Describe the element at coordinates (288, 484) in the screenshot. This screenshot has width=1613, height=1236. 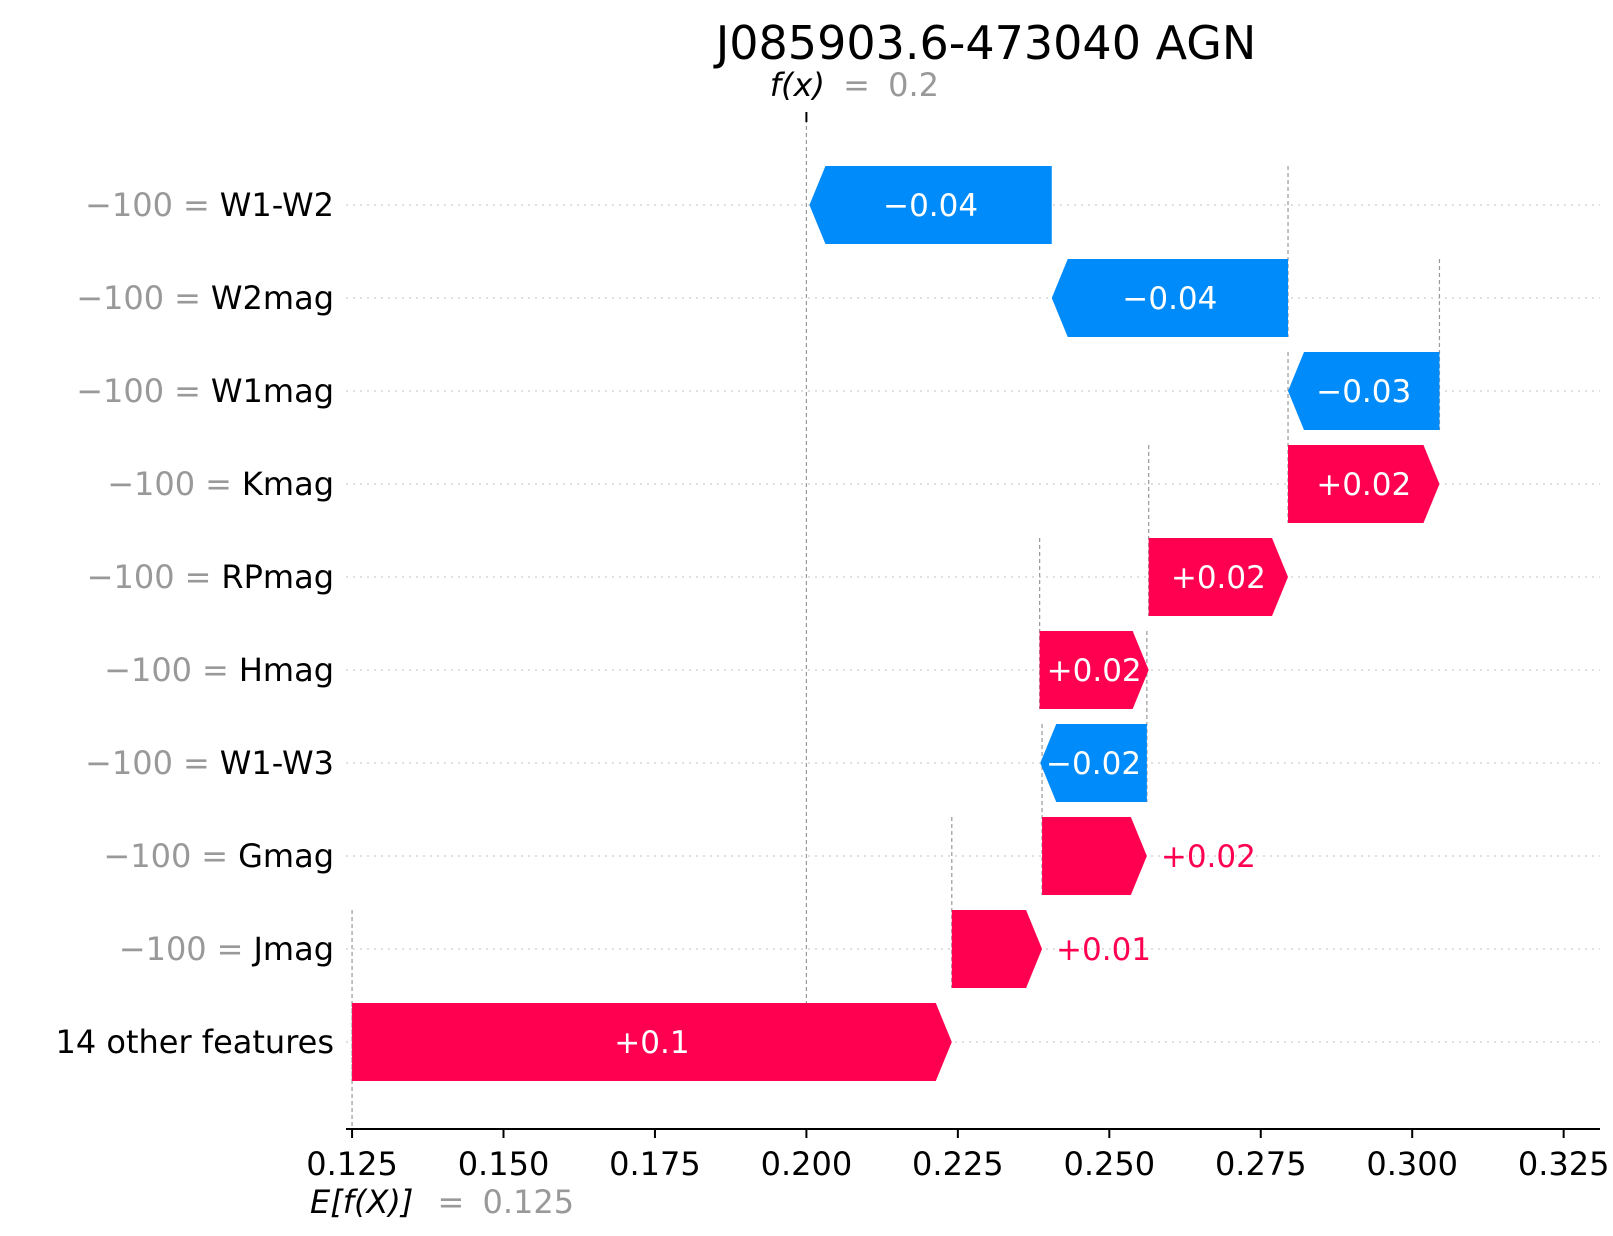
I see `feature-name: Kmag` at that location.